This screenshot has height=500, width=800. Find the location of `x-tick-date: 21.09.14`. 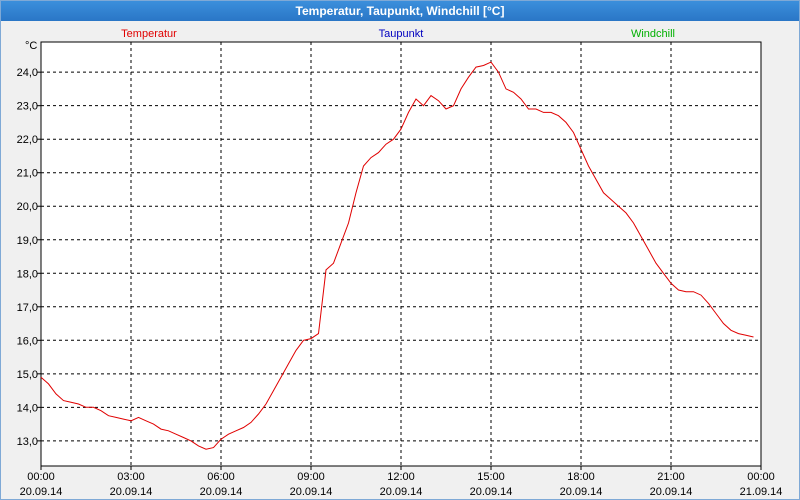

x-tick-date: 21.09.14 is located at coordinates (761, 492).